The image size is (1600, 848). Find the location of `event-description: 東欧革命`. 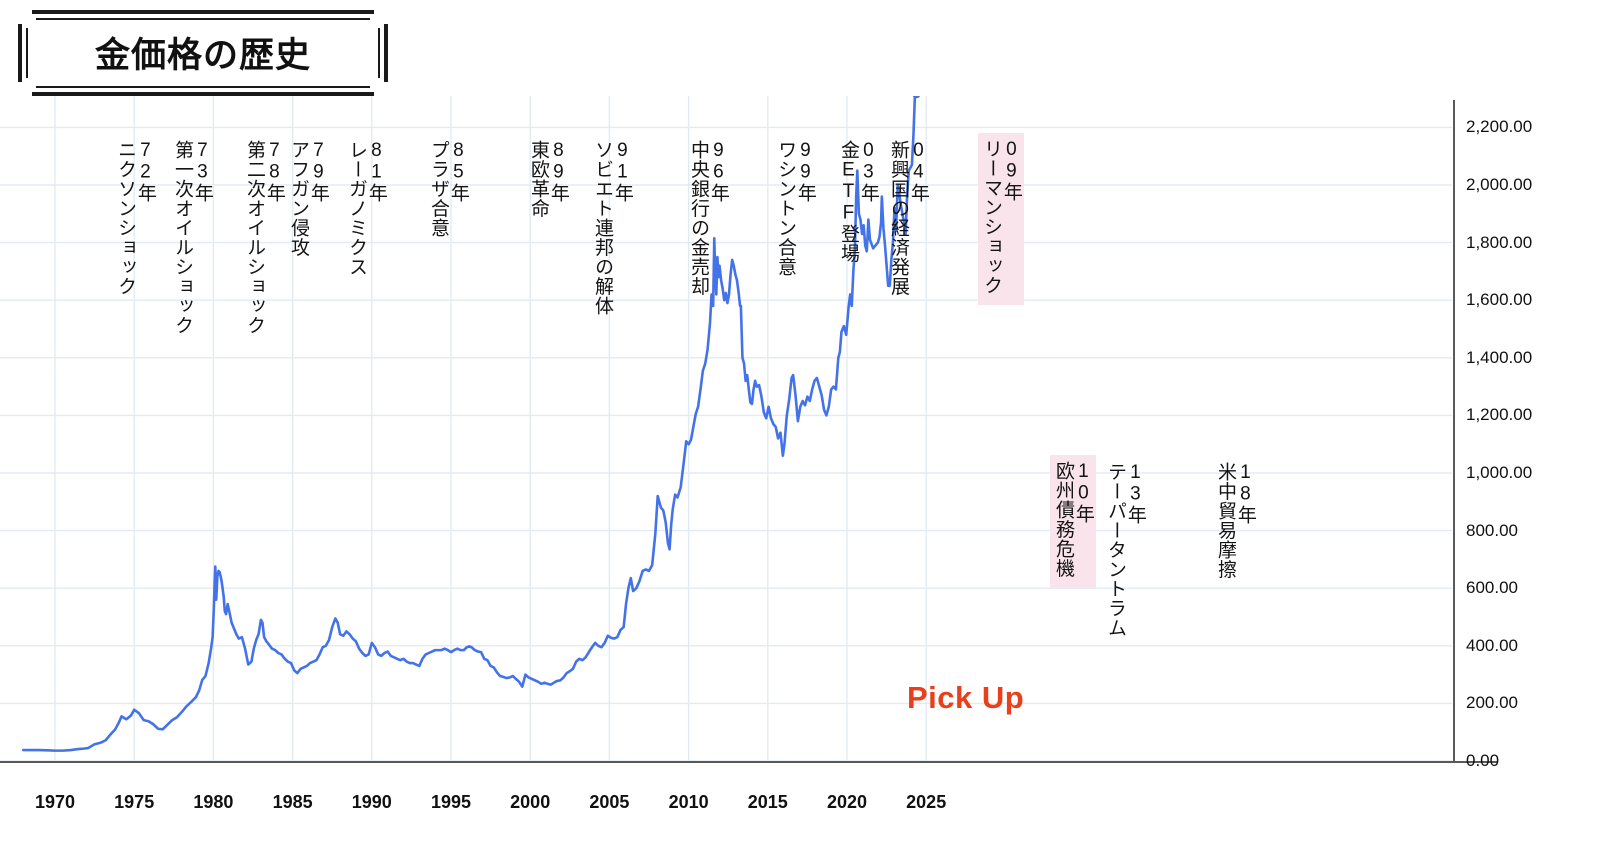

event-description: 東欧革命 is located at coordinates (538, 179).